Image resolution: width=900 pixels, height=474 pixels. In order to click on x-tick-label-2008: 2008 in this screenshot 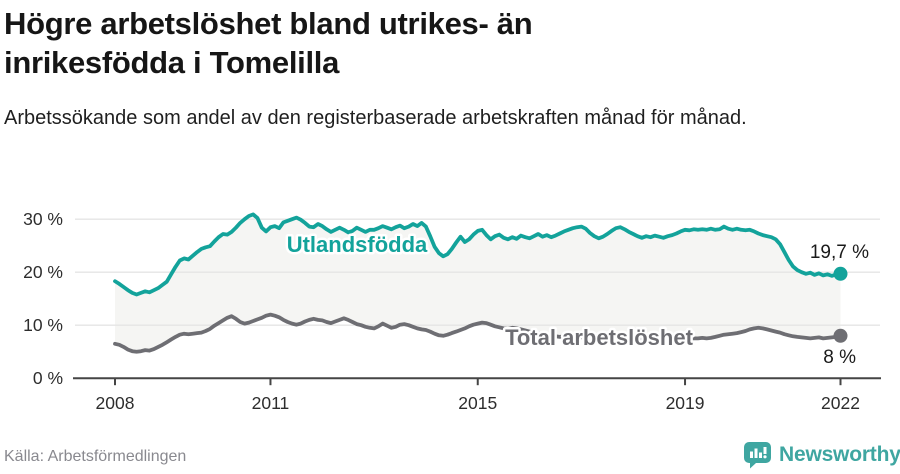, I will do `click(115, 403)`.